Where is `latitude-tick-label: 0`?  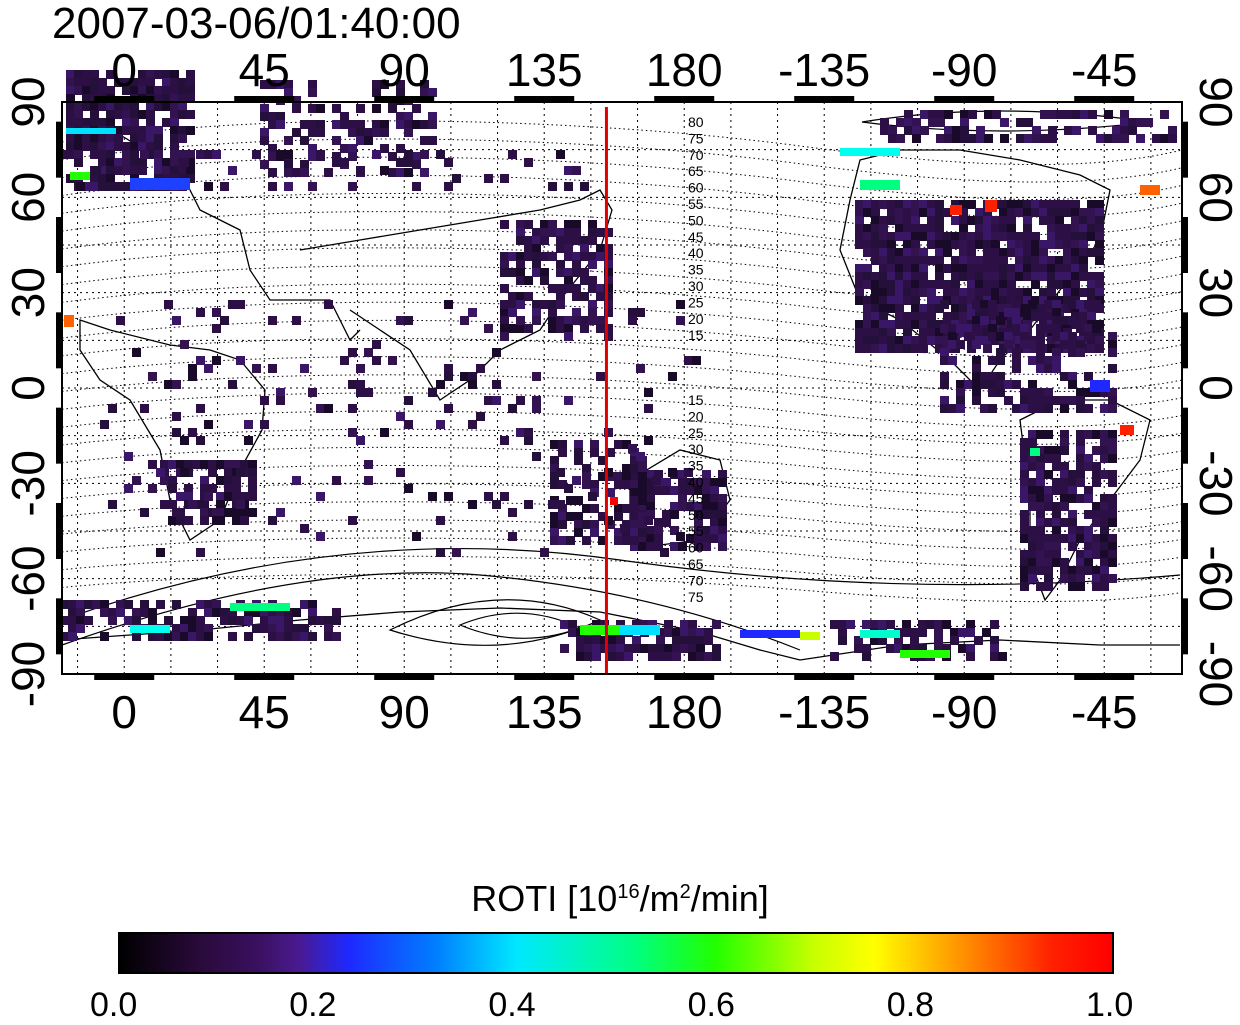 latitude-tick-label: 0 is located at coordinates (1215, 388).